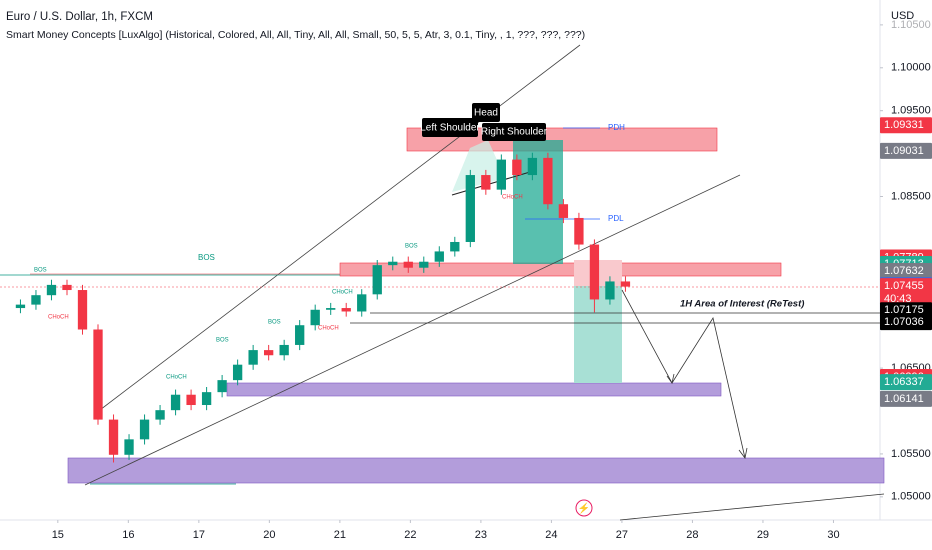 Image resolution: width=932 pixels, height=550 pixels. Describe the element at coordinates (269, 535) in the screenshot. I see `x-tick-label: 20` at that location.